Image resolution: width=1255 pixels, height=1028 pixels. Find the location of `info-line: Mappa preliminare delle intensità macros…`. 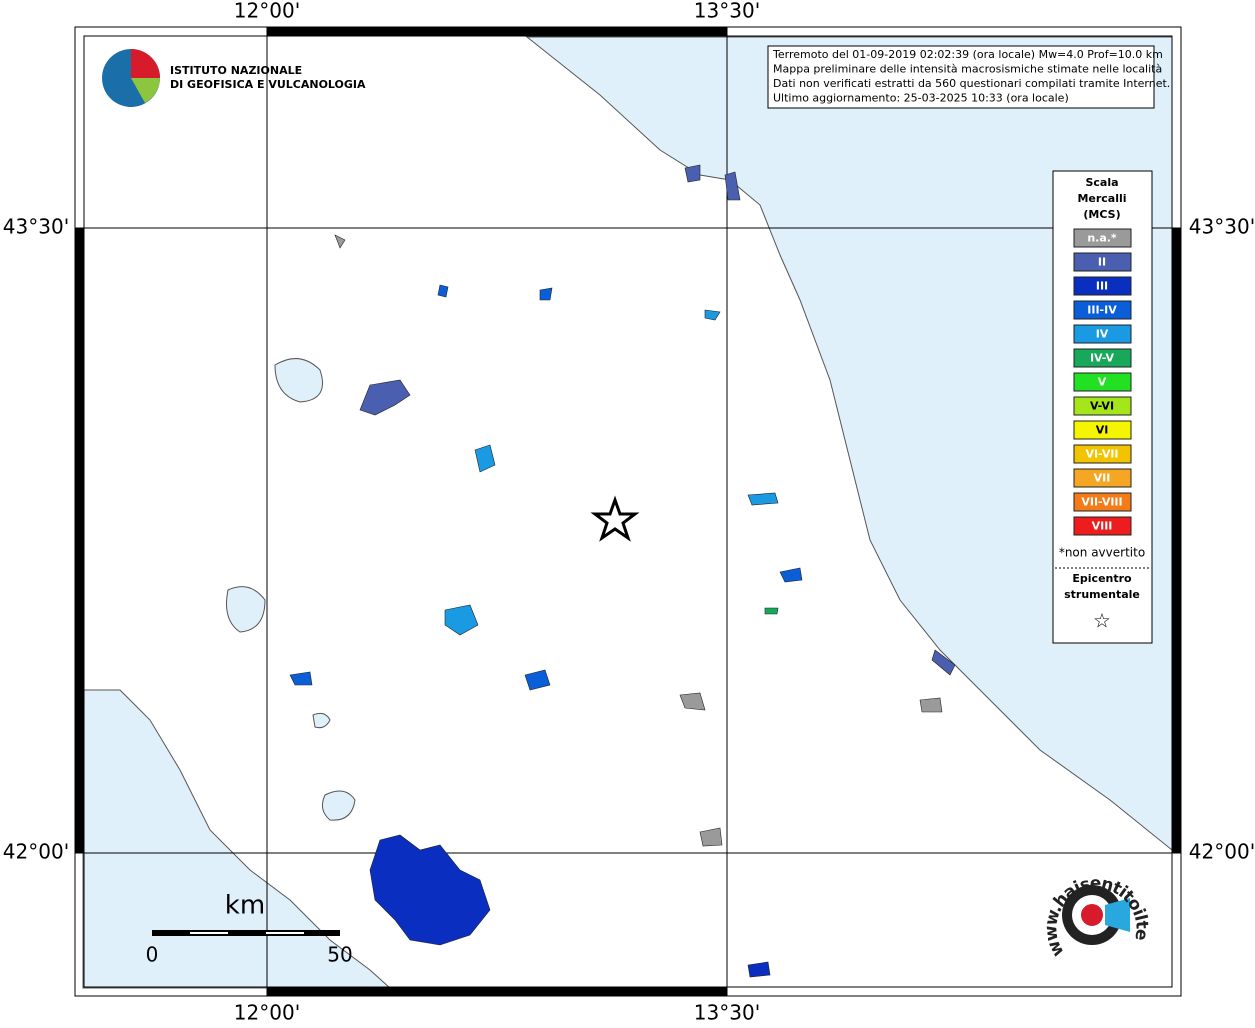

info-line: Mappa preliminare delle intensità macros… is located at coordinates (967, 69).